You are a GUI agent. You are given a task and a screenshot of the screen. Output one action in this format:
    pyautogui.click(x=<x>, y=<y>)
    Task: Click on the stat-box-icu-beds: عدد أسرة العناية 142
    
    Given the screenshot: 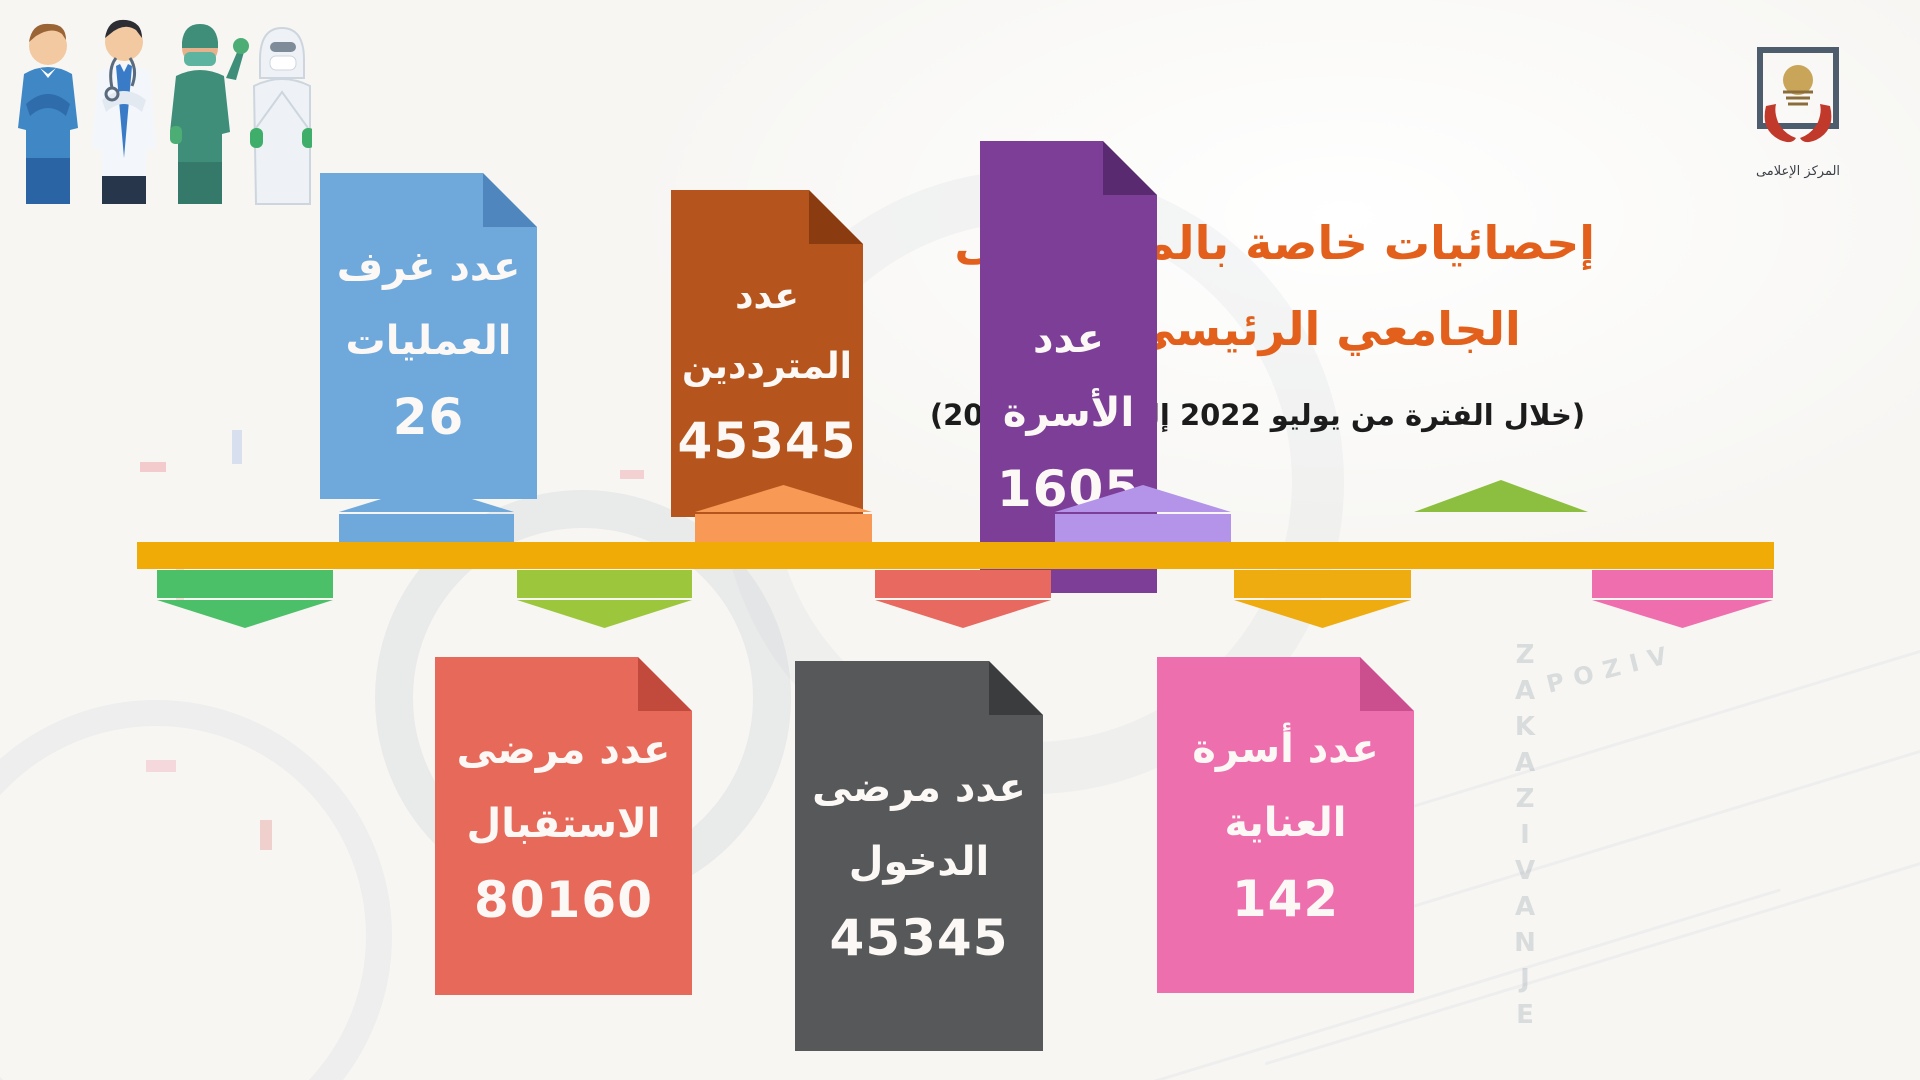 What is the action you would take?
    pyautogui.click(x=1285, y=825)
    